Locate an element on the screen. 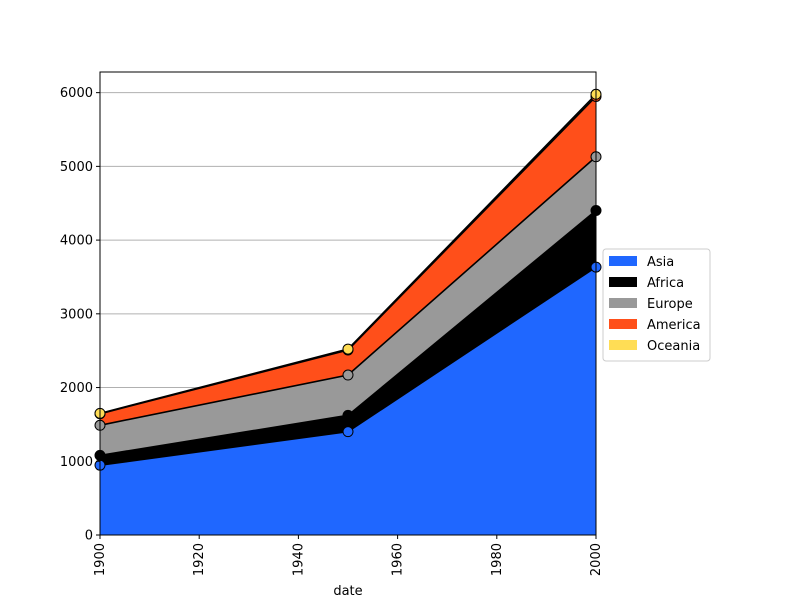  y-tick-label-4000: 4000 is located at coordinates (76, 241).